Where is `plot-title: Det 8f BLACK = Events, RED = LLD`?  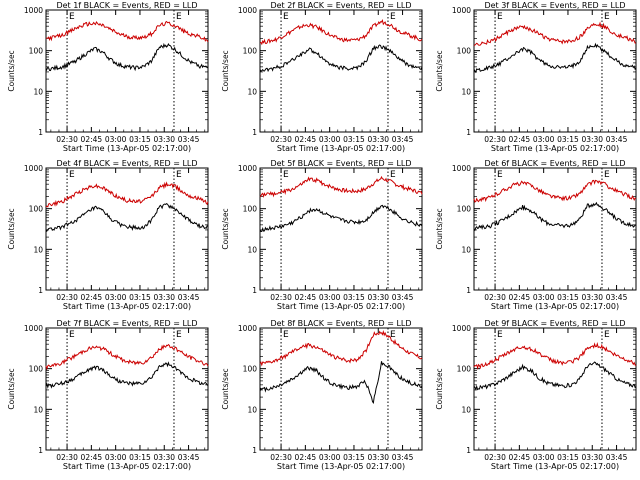
plot-title: Det 8f BLACK = Events, RED = LLD is located at coordinates (340, 323).